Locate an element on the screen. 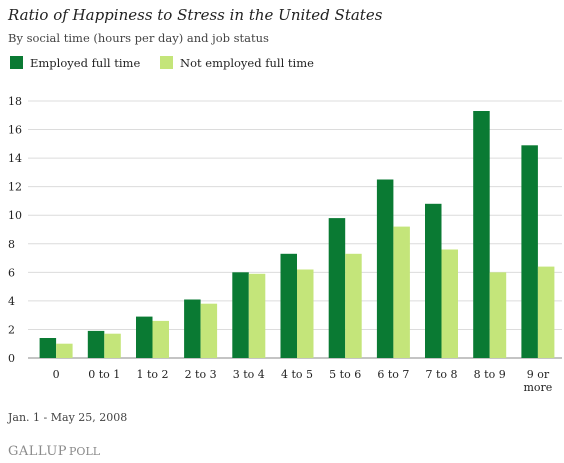 This screenshot has width=564, height=463. x-tick-label: 8 to 9 is located at coordinates (490, 374).